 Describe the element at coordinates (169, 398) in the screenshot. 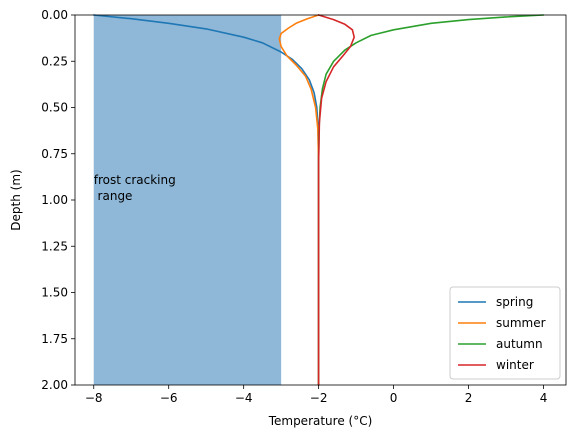

I see `x-tick-label: −6` at that location.